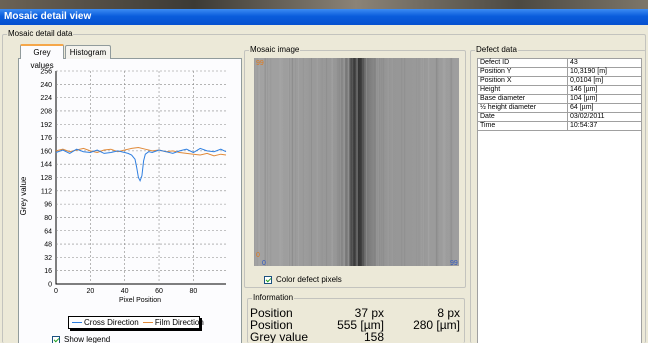  What do you see at coordinates (258, 255) in the screenshot?
I see `mosaic-y-min-tick: 0` at bounding box center [258, 255].